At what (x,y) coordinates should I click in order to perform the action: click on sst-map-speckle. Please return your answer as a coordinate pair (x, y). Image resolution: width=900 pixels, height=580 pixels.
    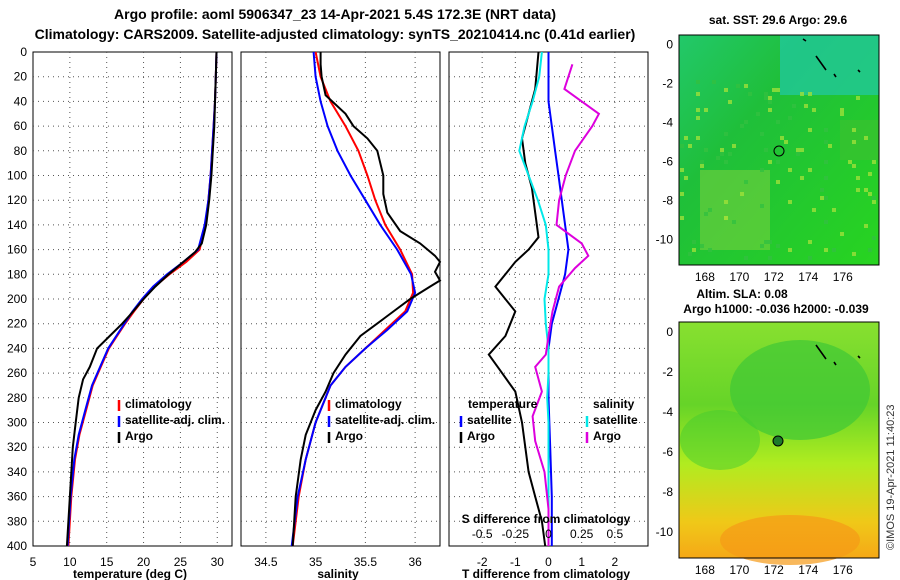
    Looking at the image, I should click on (778, 170).